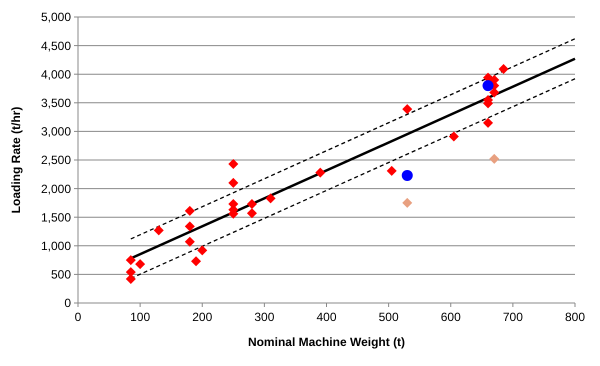 The width and height of the screenshot is (600, 366). I want to click on y-tick-label: 1,500, so click(56, 217).